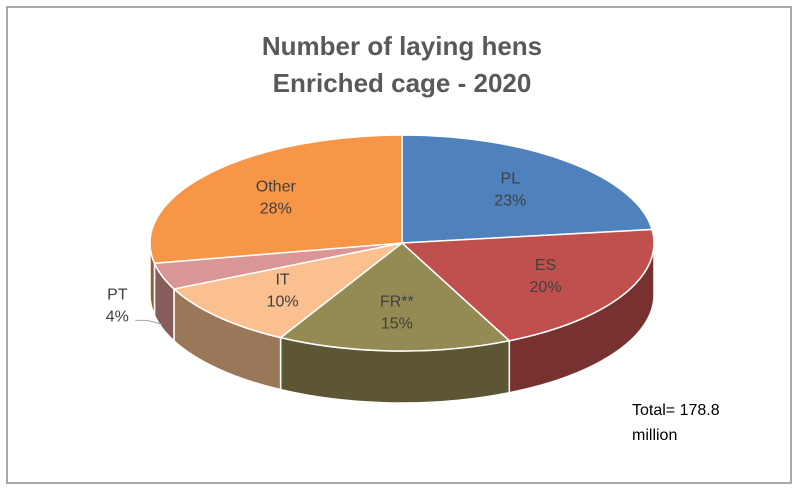  Describe the element at coordinates (282, 279) in the screenshot. I see `slice-label: IT` at that location.